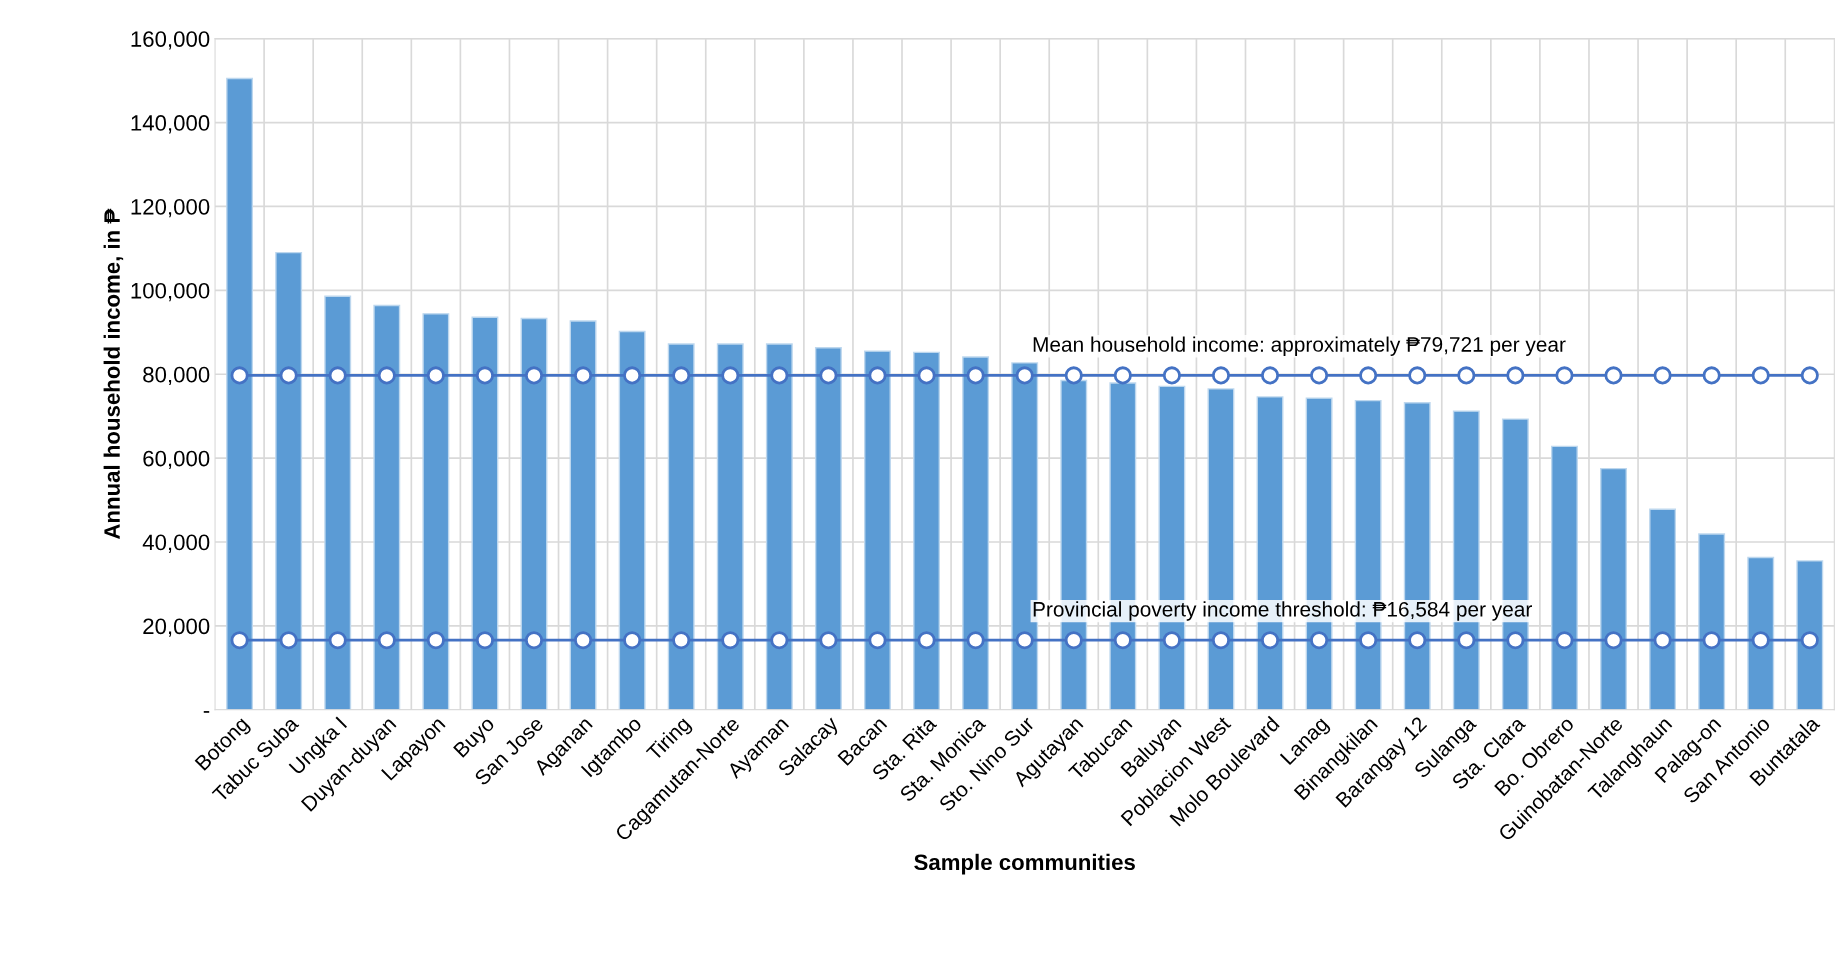 The image size is (1838, 967). Describe the element at coordinates (176, 627) in the screenshot. I see `y-tick-label: 20,000` at that location.